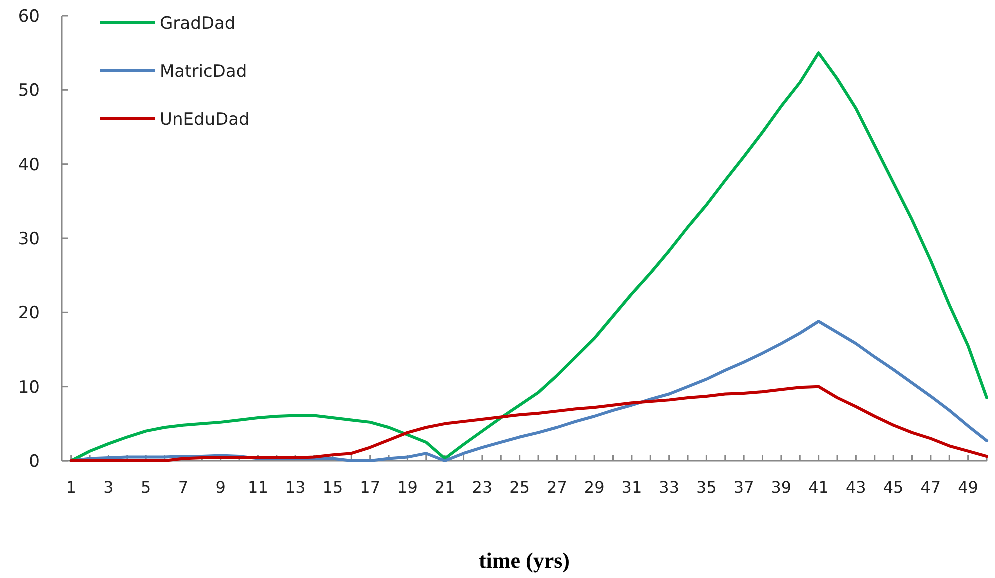  I want to click on x-tick-label: 7, so click(183, 487).